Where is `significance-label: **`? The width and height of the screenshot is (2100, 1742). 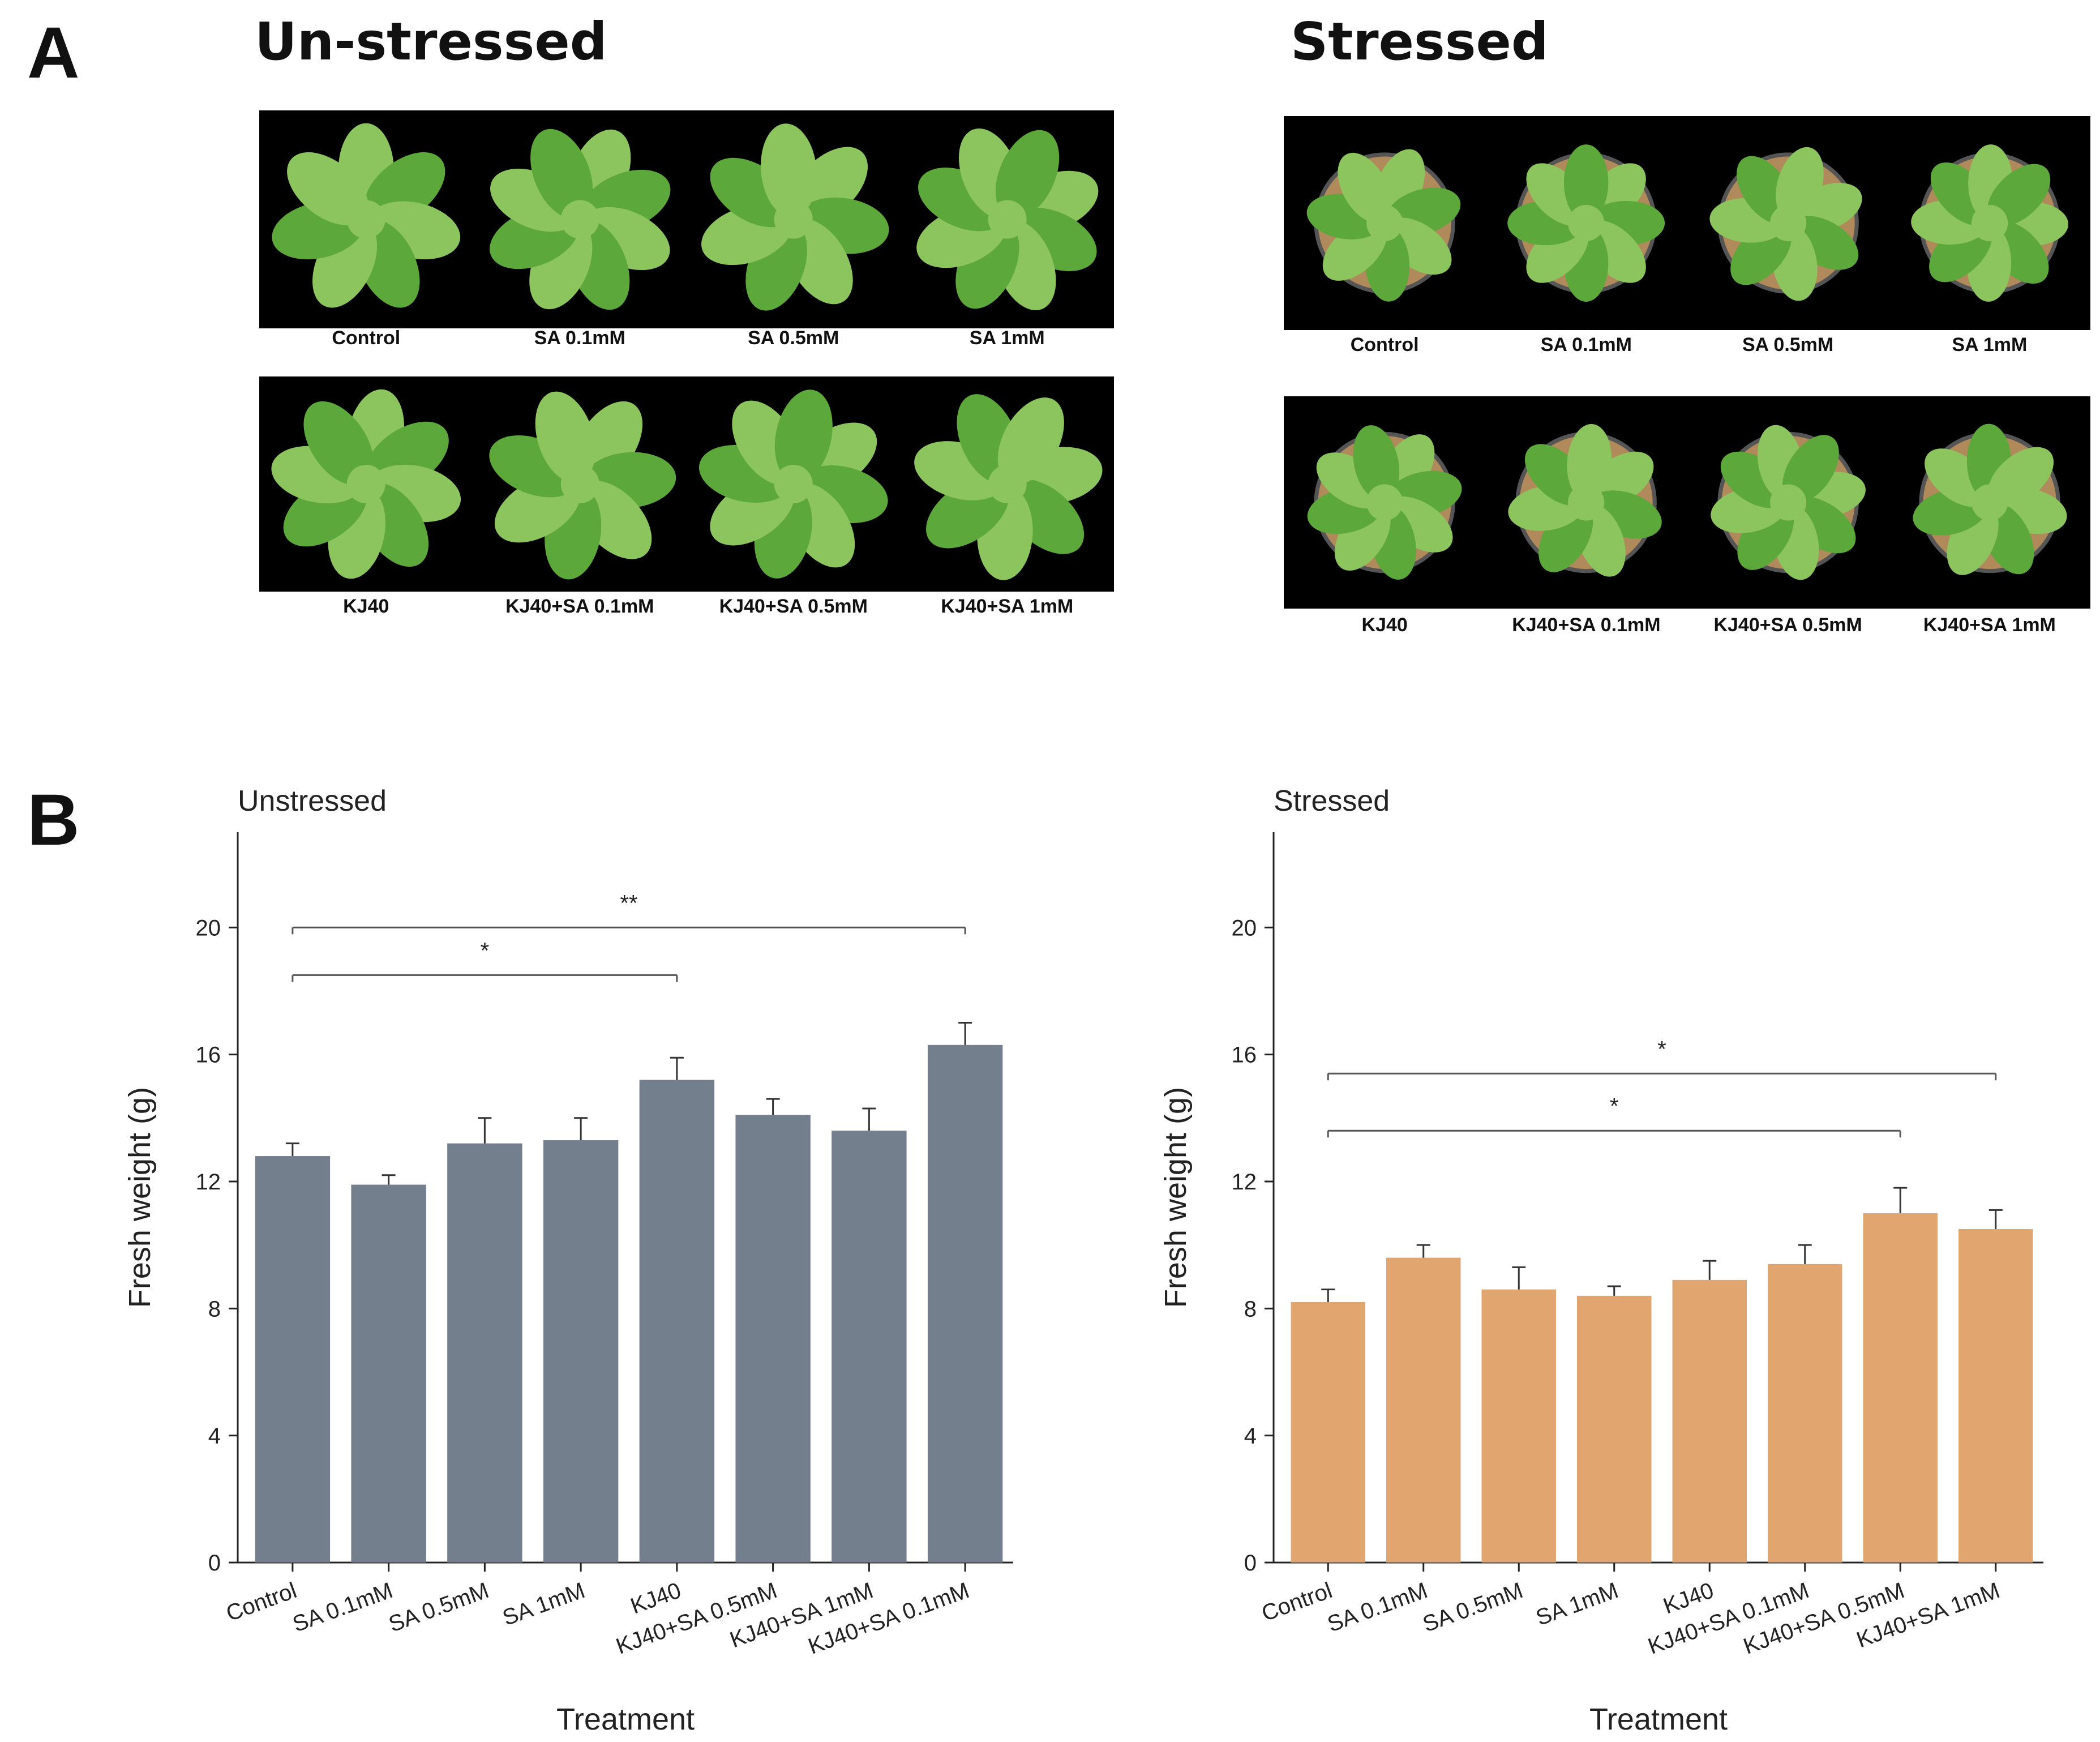
significance-label: ** is located at coordinates (628, 903).